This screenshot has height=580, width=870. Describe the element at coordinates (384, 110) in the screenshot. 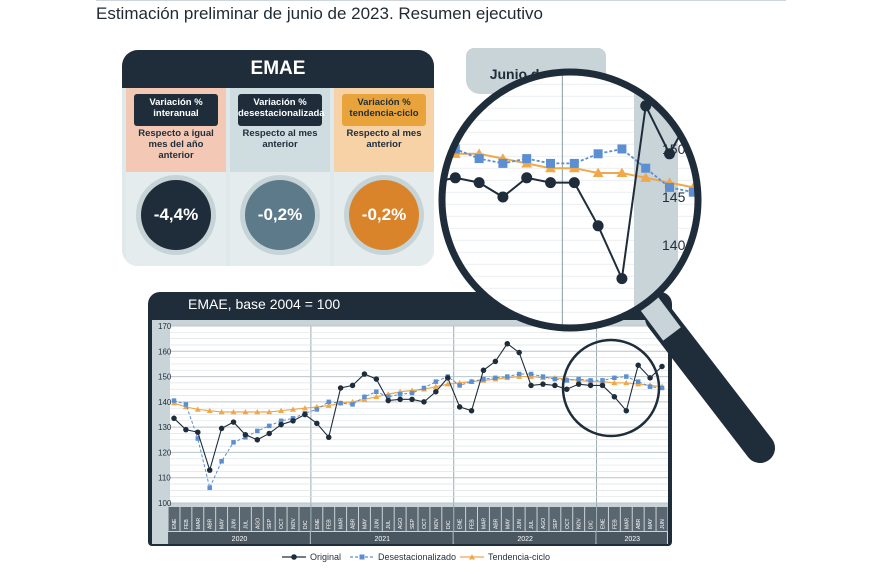

I see `card-label: Variación % tendencia-ciclo` at that location.